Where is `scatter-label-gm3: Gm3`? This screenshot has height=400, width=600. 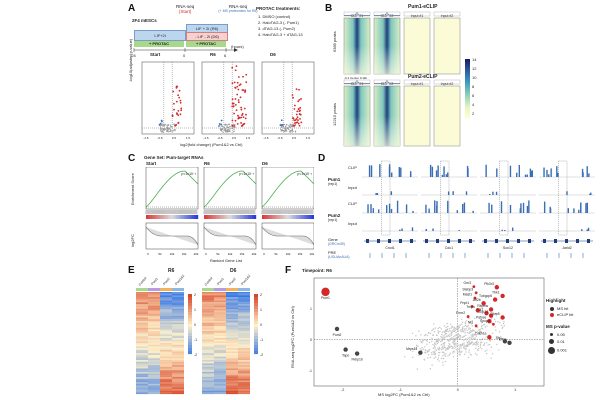 scatter-label-gm3: Gm3 is located at coordinates (466, 283).